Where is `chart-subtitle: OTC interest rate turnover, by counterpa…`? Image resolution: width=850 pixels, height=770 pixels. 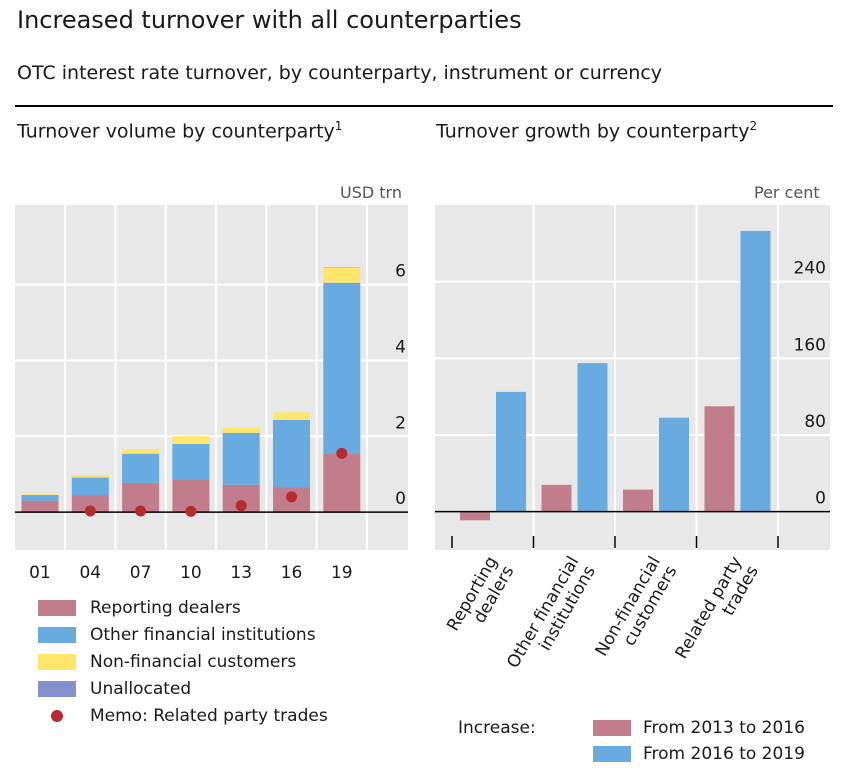
chart-subtitle: OTC interest rate turnover, by counterpa… is located at coordinates (340, 73).